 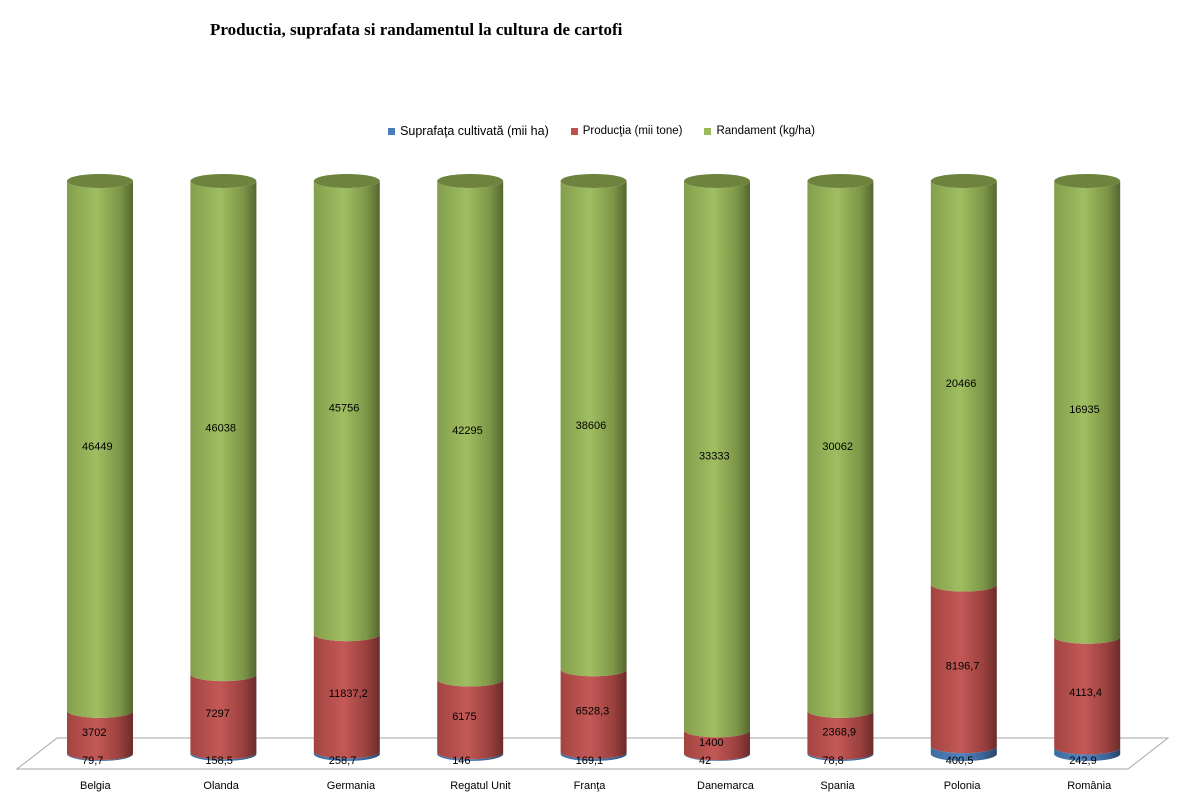 What do you see at coordinates (480, 786) in the screenshot?
I see `category-label-3: Regatul Unit` at bounding box center [480, 786].